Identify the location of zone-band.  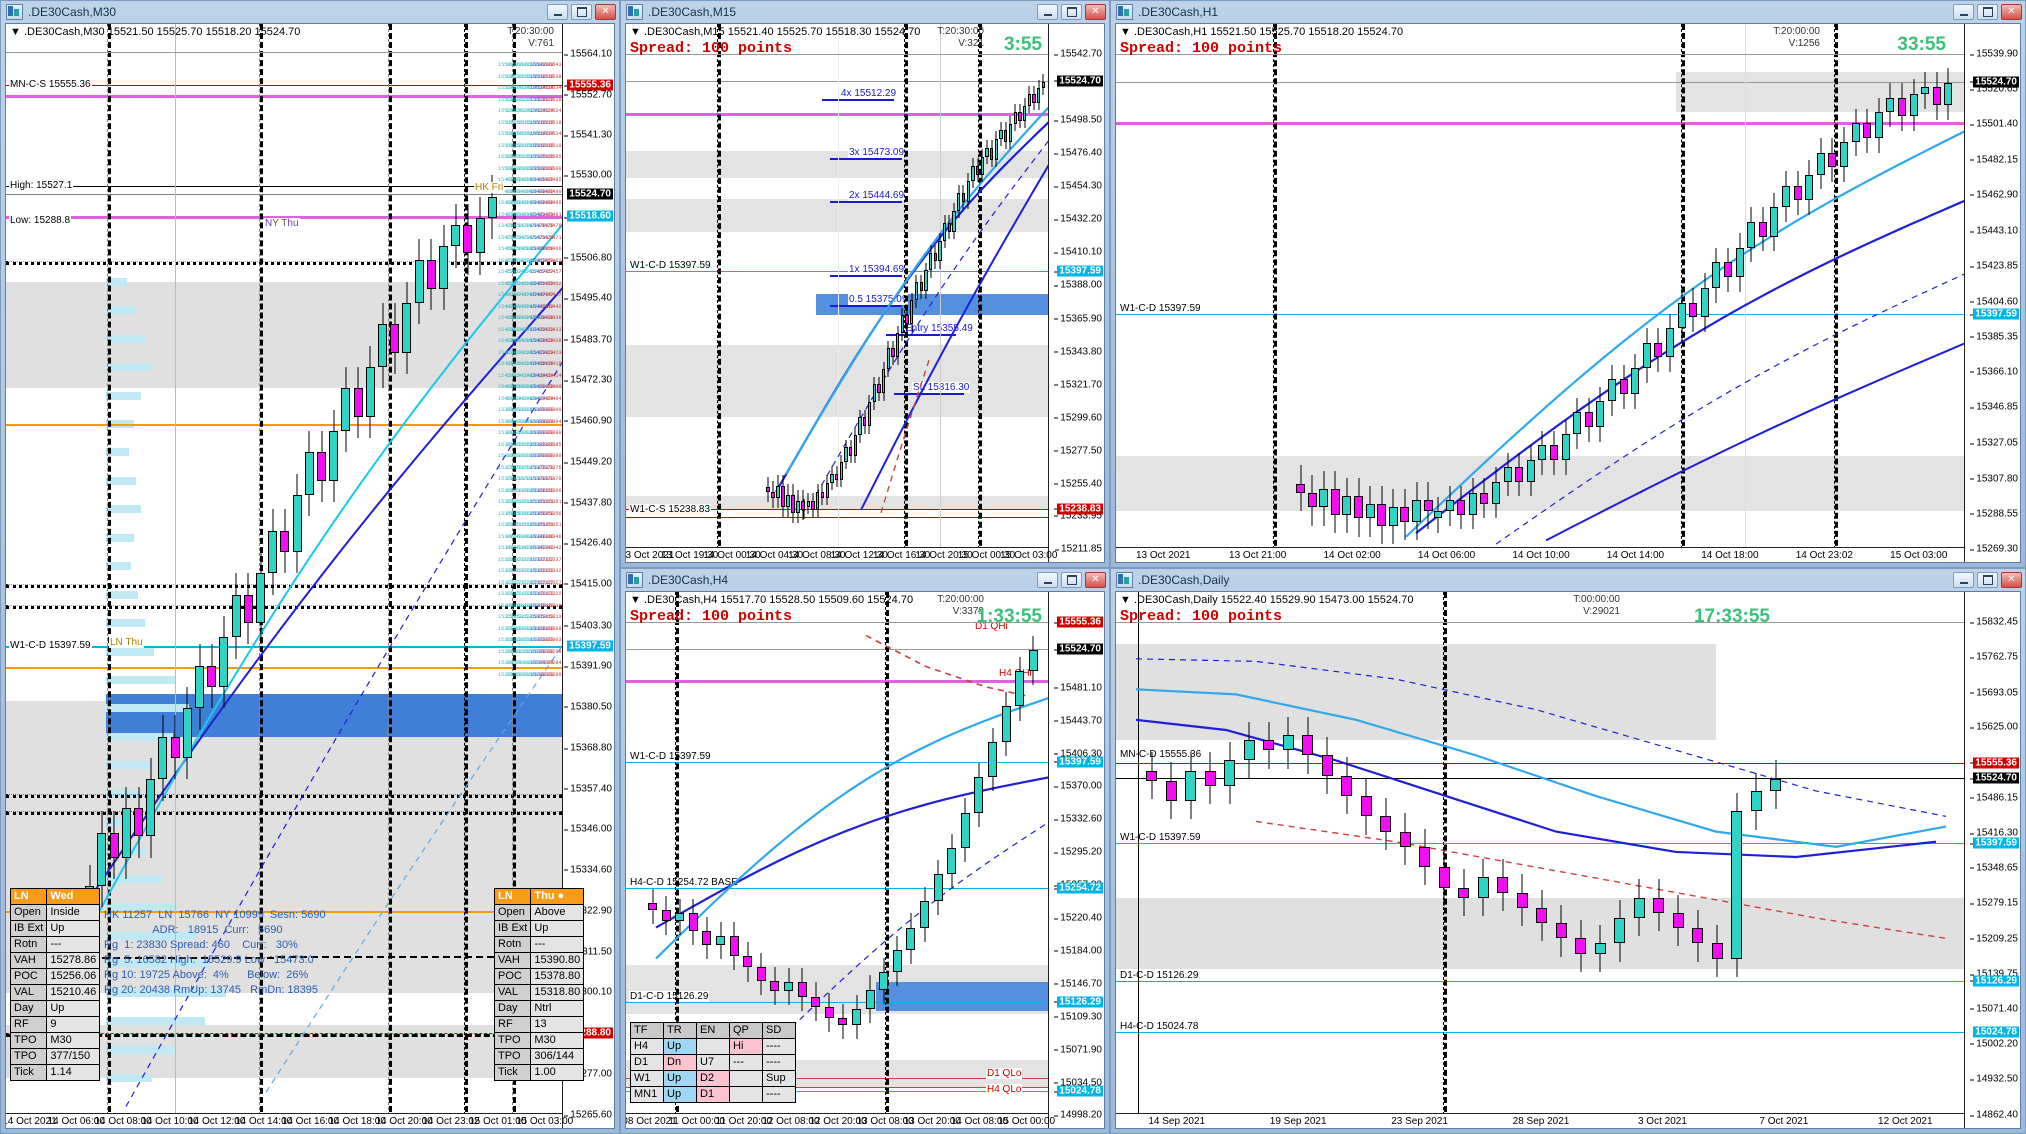
(962, 996).